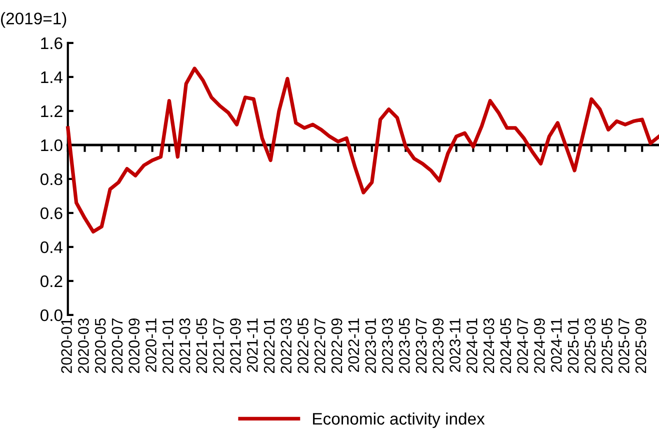 Image resolution: width=659 pixels, height=443 pixels. What do you see at coordinates (303, 346) in the screenshot?
I see `x-tick-label: 2022-05` at bounding box center [303, 346].